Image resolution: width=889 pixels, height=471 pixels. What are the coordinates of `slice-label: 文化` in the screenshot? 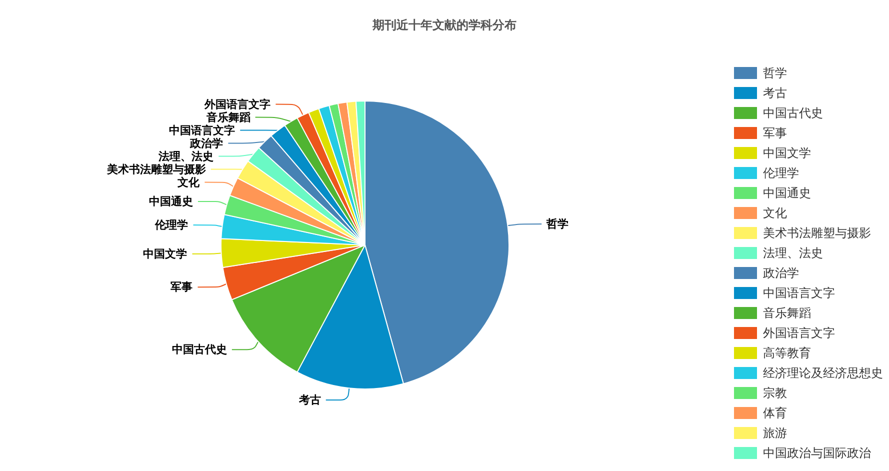 It's located at (188, 182).